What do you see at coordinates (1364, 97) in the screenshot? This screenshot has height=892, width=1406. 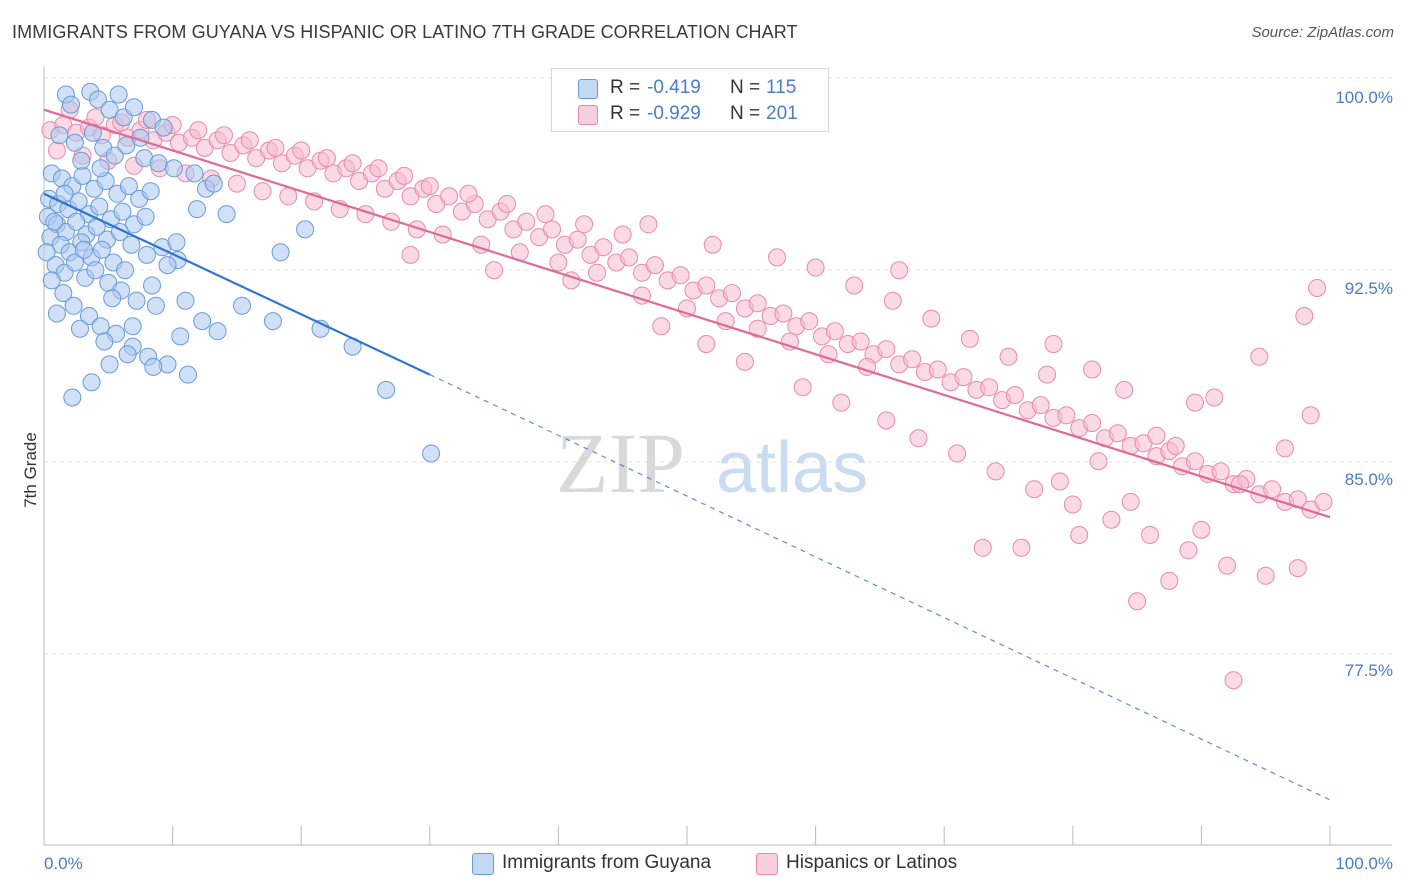 I see `y-tick-label: 100.0%` at bounding box center [1364, 97].